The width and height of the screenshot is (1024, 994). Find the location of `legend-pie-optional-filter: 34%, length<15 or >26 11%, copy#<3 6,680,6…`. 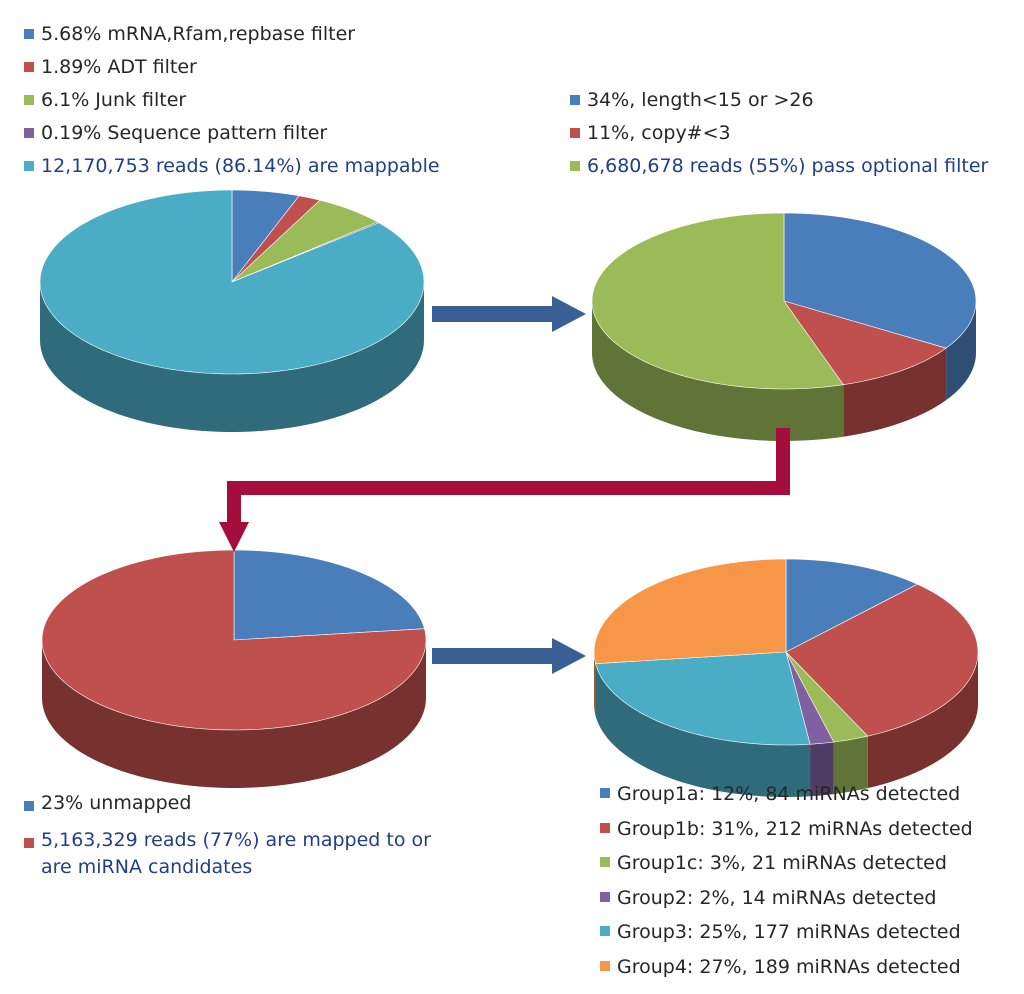

legend-pie-optional-filter: 34%, length<15 or >26 11%, copy#<3 6,680,6… is located at coordinates (779, 133).